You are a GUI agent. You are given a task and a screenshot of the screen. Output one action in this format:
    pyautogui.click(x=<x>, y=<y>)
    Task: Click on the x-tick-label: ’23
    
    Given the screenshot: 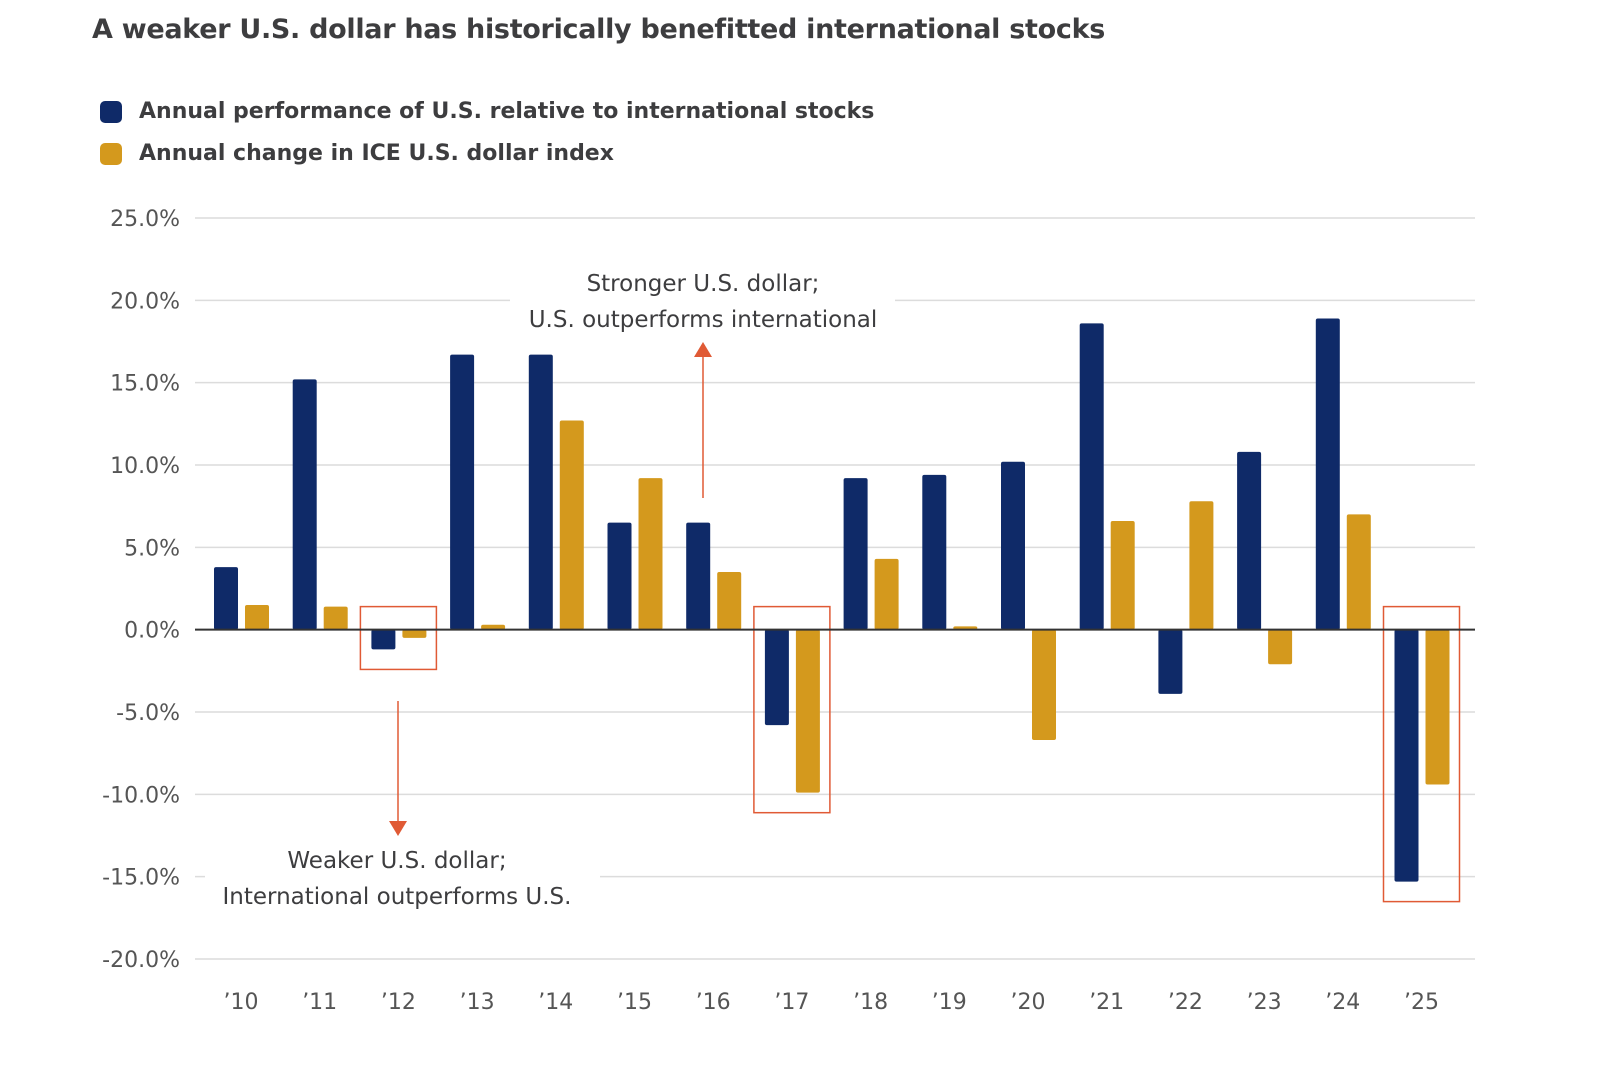 What is the action you would take?
    pyautogui.click(x=1264, y=1002)
    